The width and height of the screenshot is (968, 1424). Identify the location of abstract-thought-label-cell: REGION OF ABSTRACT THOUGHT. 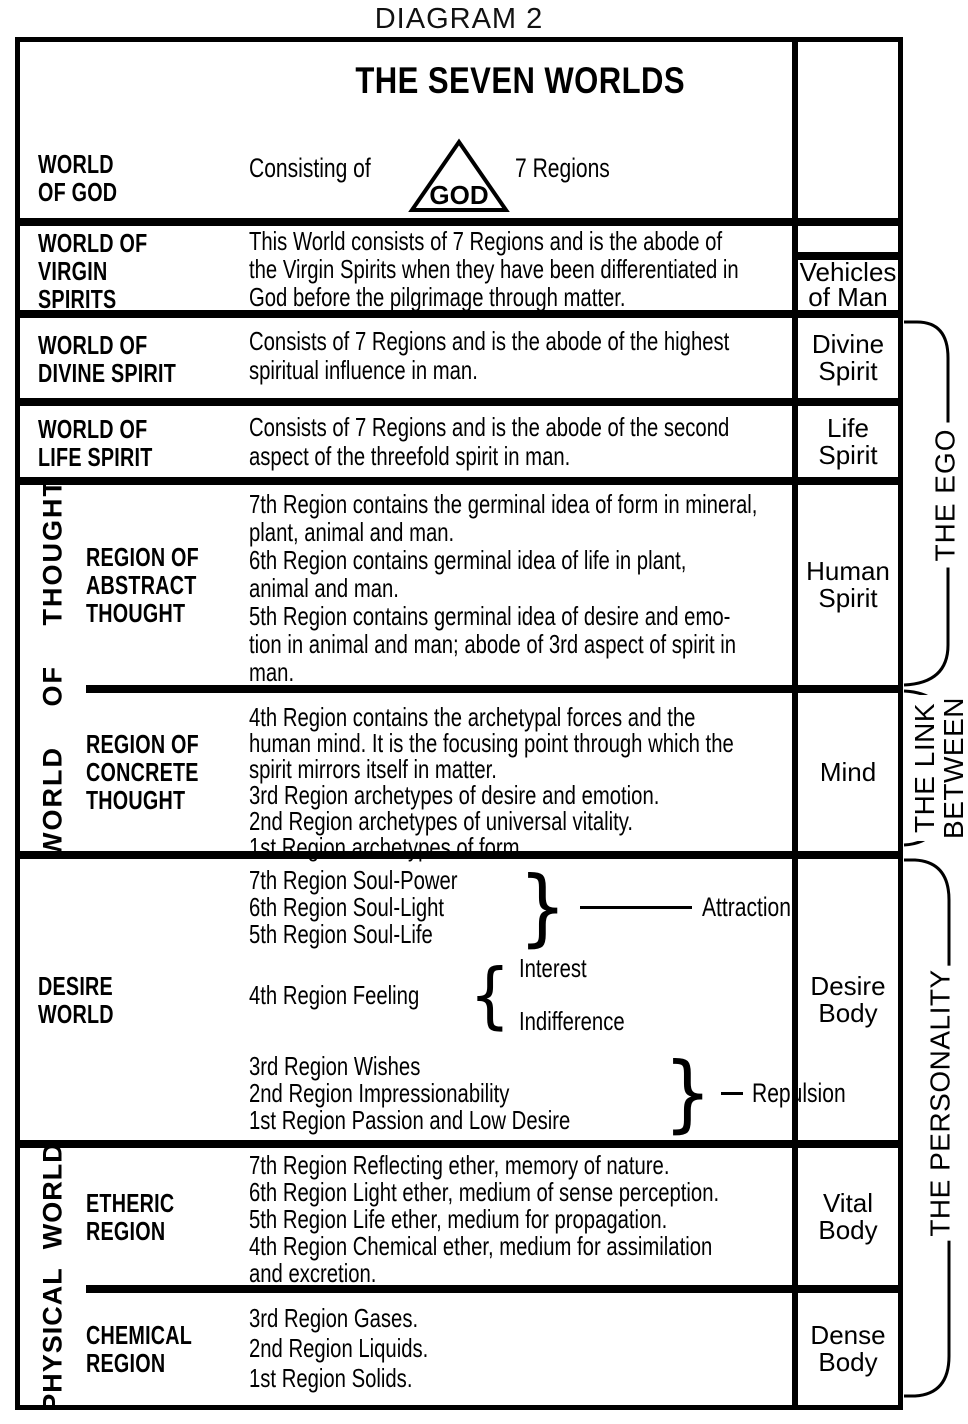
(160, 585).